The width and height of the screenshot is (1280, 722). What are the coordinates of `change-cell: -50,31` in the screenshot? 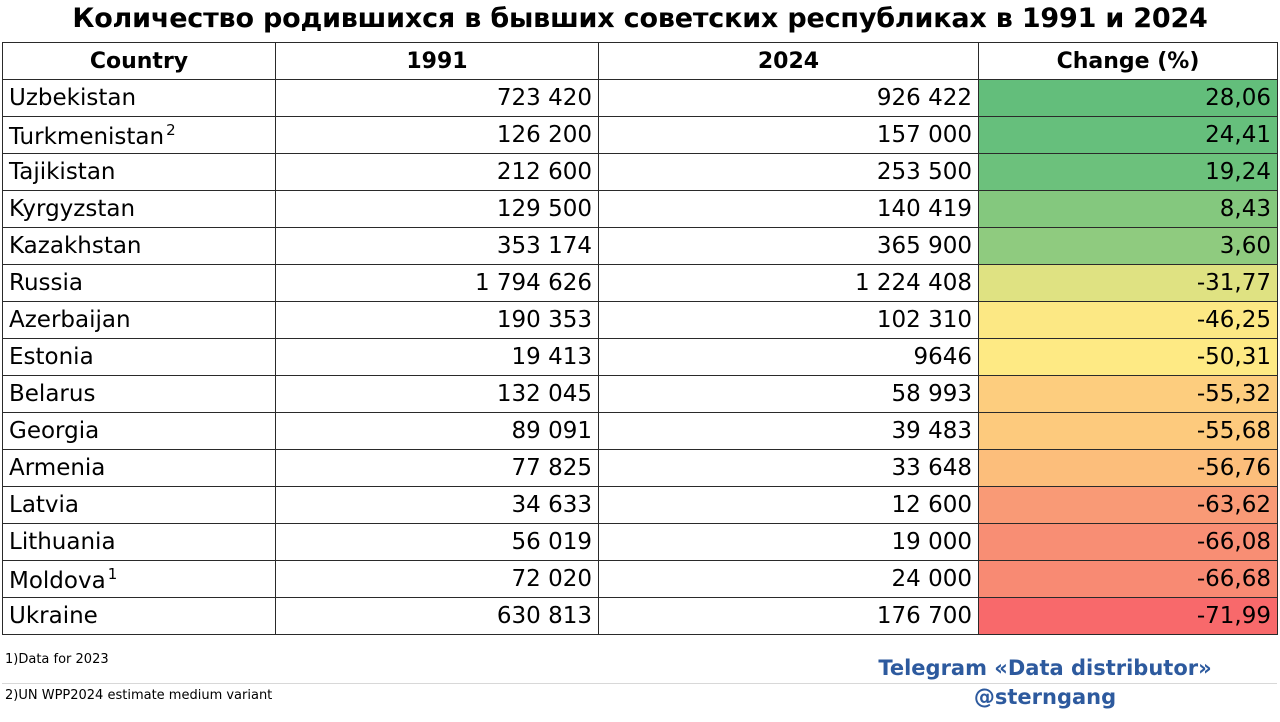 It's located at (1128, 357).